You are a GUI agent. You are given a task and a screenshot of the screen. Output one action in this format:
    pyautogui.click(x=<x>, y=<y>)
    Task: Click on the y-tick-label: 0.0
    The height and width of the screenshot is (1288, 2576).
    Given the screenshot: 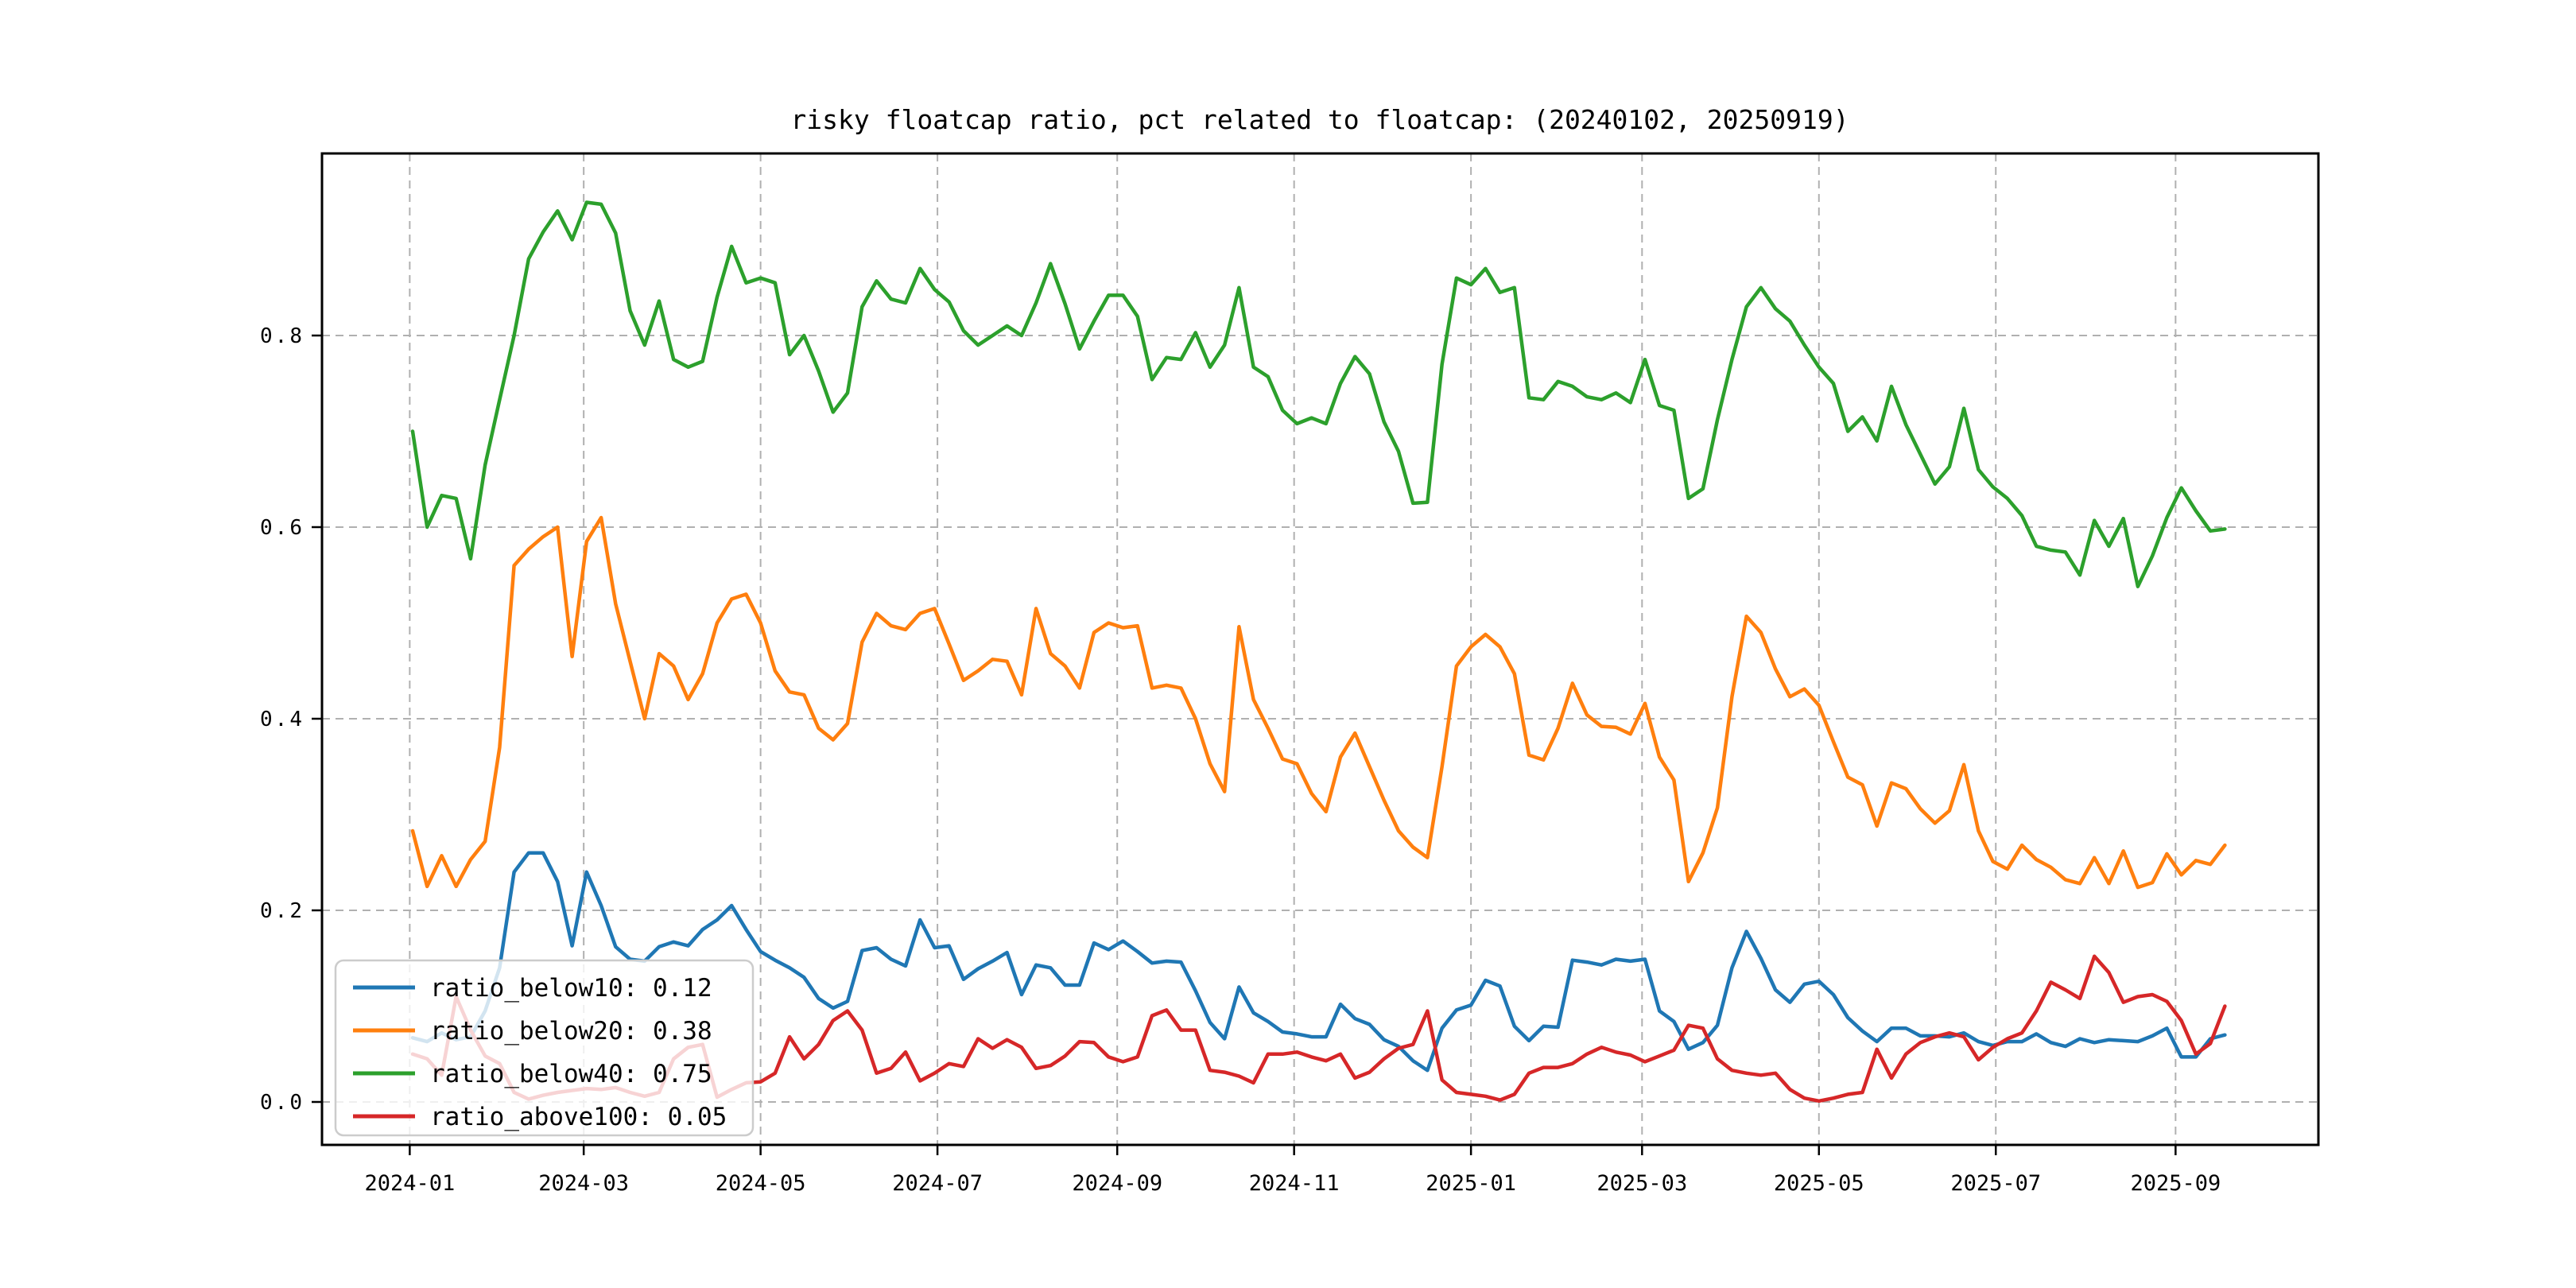 What is the action you would take?
    pyautogui.click(x=282, y=1103)
    